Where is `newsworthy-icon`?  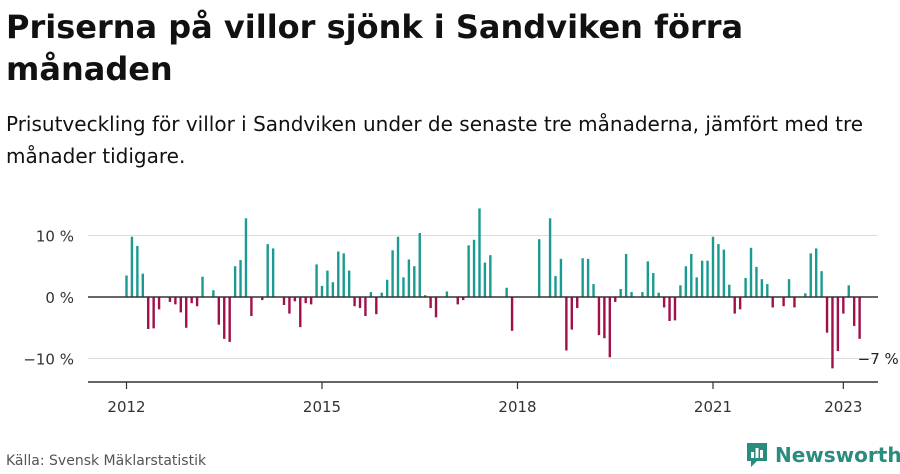 newsworthy-icon is located at coordinates (757, 455).